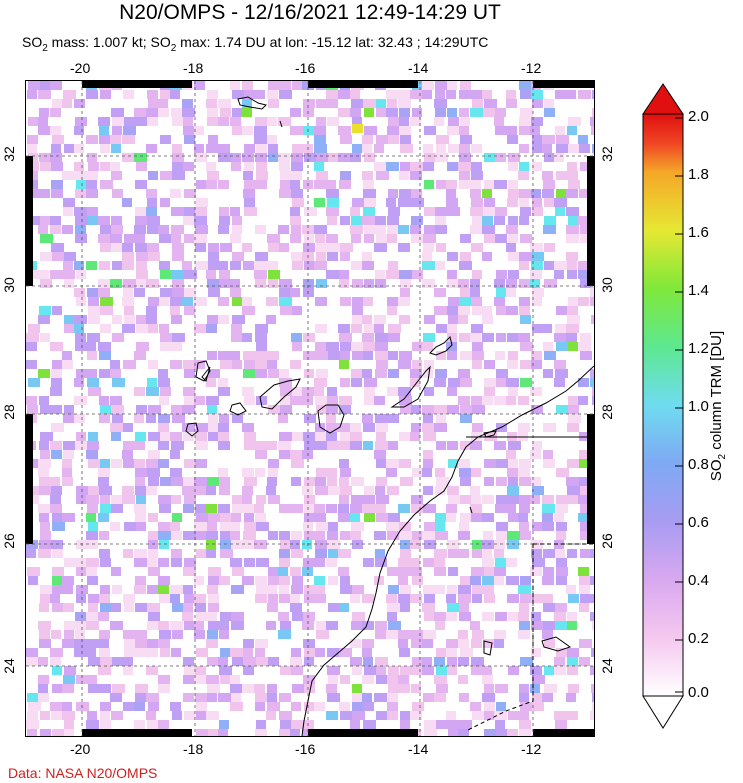 Image resolution: width=743 pixels, height=783 pixels. Describe the element at coordinates (606, 541) in the screenshot. I see `lat-tick-right: 26` at that location.